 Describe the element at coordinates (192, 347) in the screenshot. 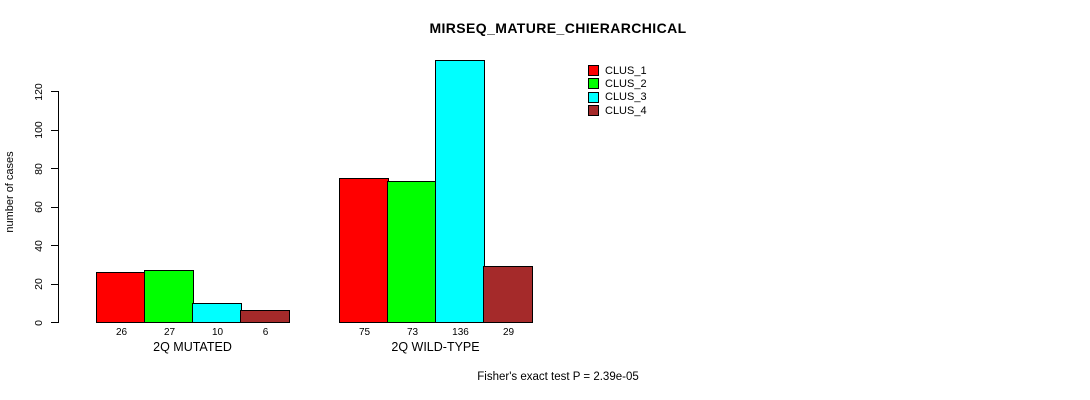

I see `x-axis-group-label: 2Q MUTATED` at that location.